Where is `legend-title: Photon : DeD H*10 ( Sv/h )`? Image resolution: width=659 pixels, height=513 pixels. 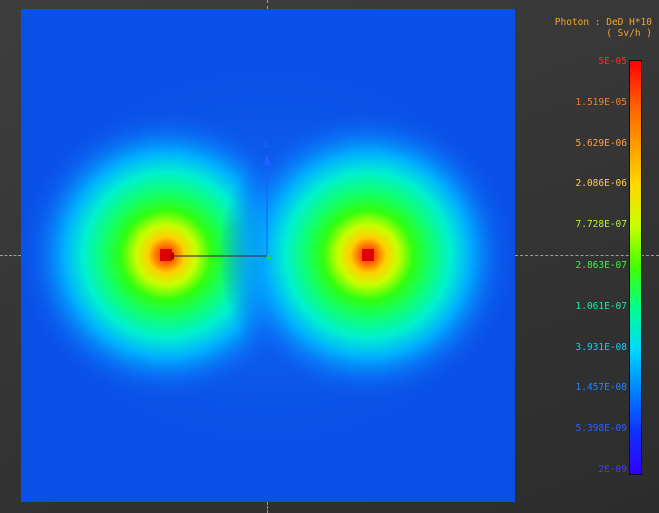
legend-title: Photon : DeD H*10 ( Sv/h ) is located at coordinates (586, 28).